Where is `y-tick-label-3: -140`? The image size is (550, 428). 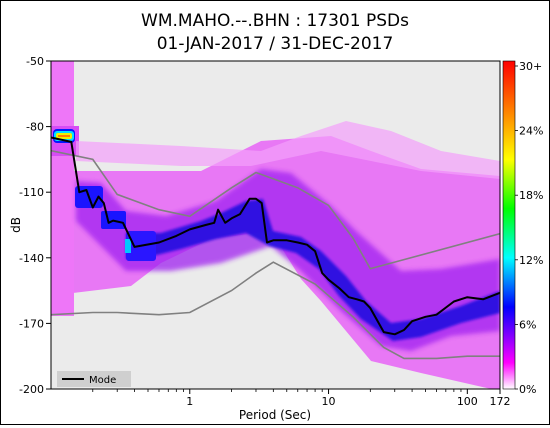
y-tick-label-3: -140 is located at coordinates (31, 258).